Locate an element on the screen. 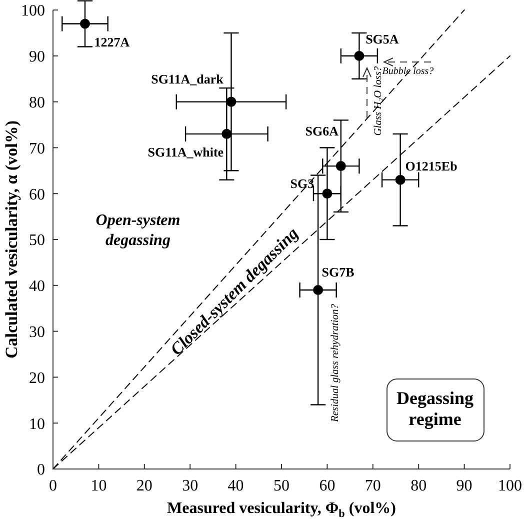  y-tick-label: 0 is located at coordinates (41, 470).